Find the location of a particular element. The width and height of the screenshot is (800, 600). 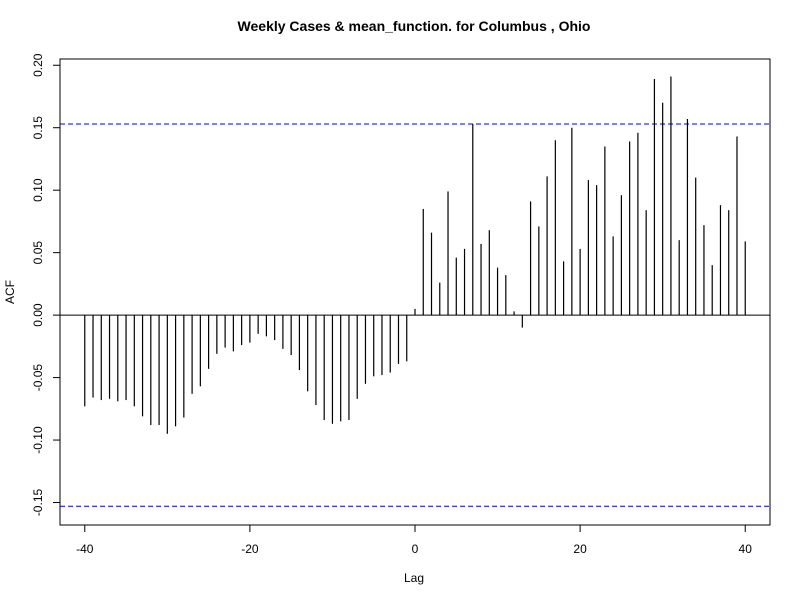

y-tick-label: -0.10 is located at coordinates (38, 440).